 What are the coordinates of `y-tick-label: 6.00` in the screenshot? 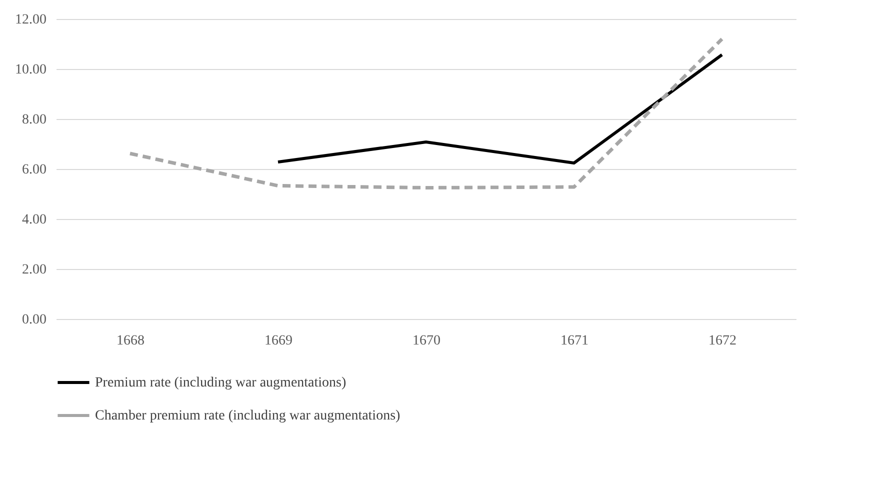 It's located at (34, 170).